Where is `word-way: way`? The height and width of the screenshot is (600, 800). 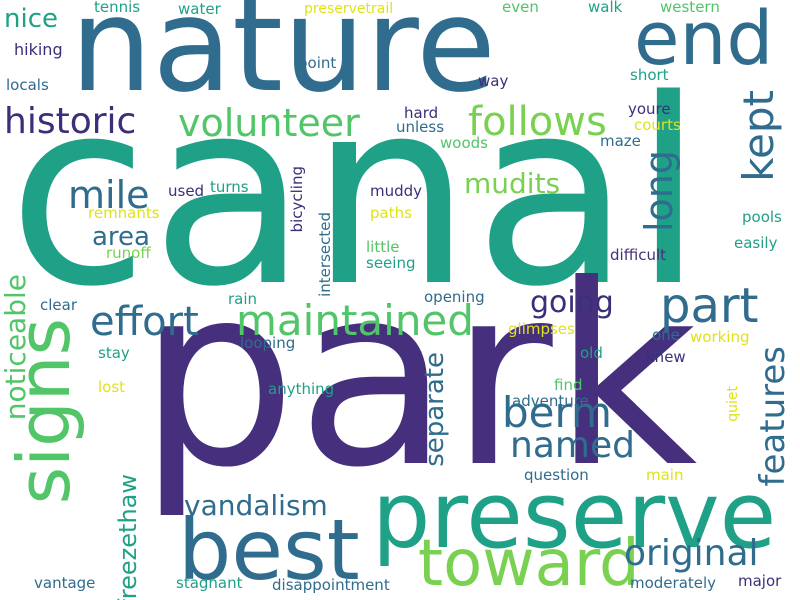
word-way: way is located at coordinates (493, 81).